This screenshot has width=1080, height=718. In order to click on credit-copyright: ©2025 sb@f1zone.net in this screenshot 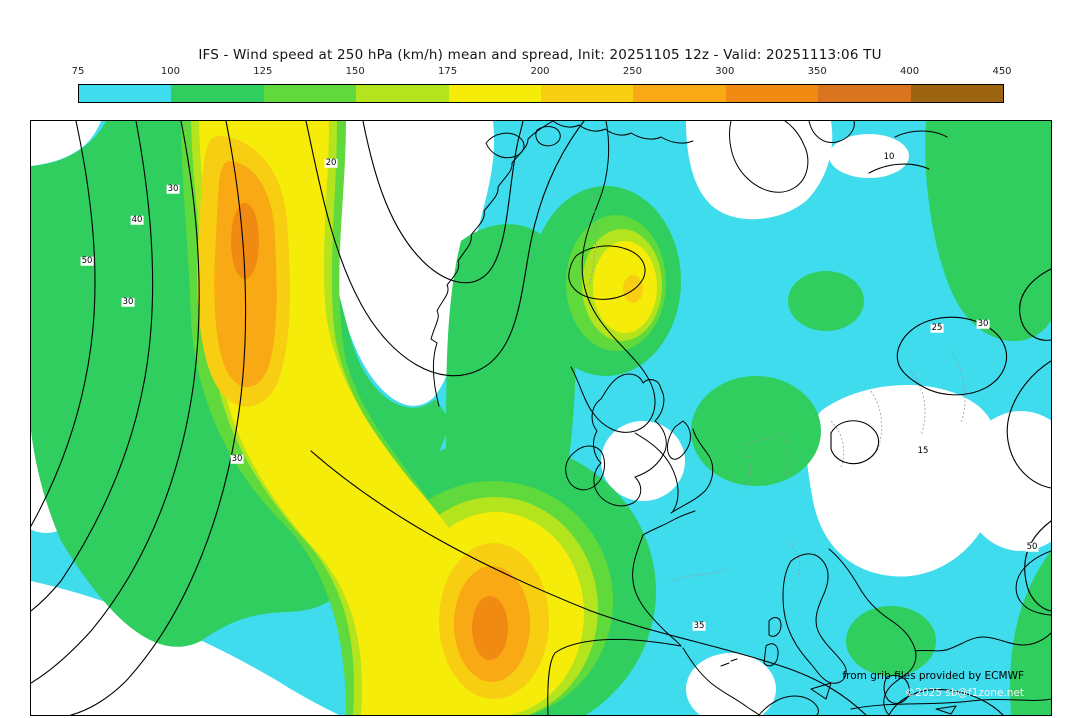, I will do `click(964, 693)`.